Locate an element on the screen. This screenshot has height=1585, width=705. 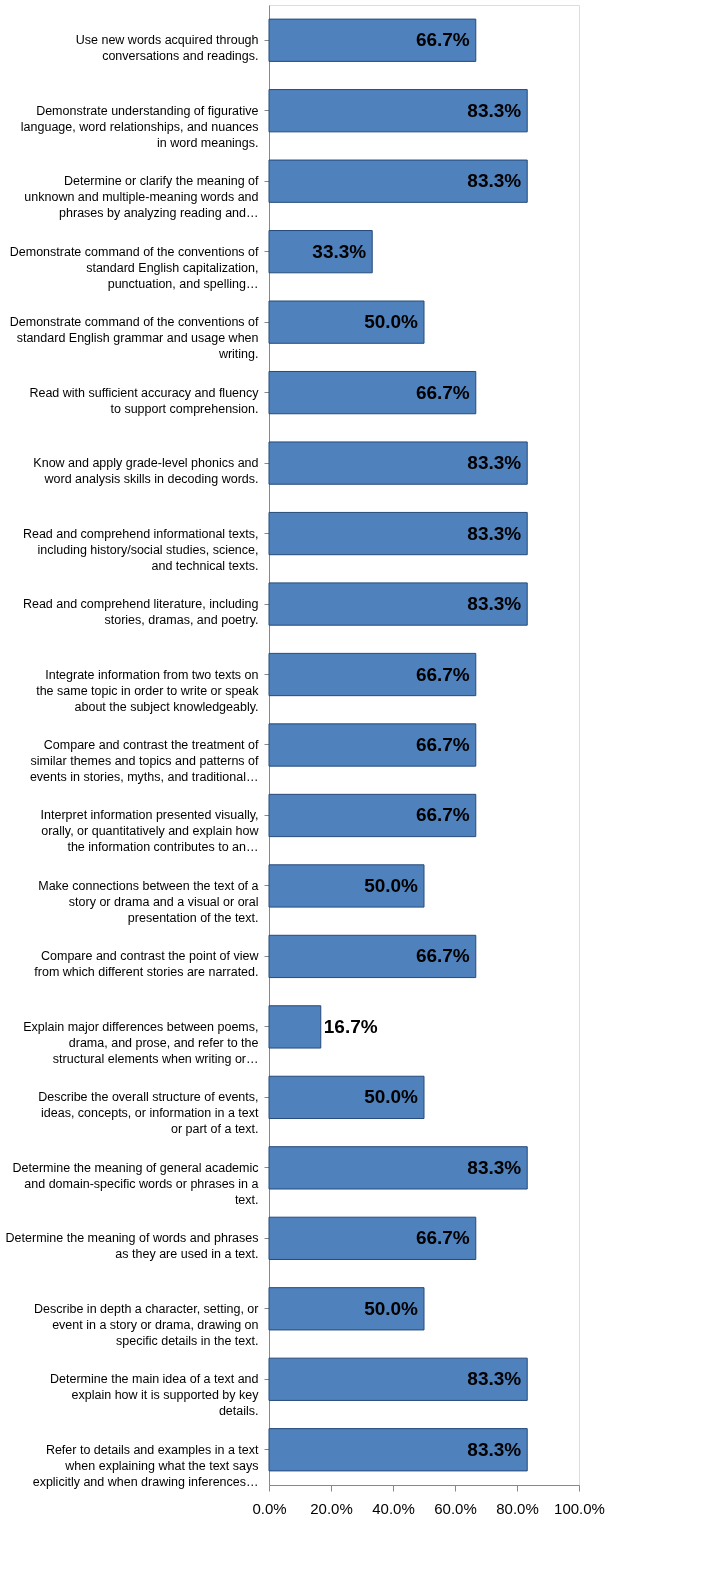
y-tick-label: Describe in depth a character, setting, or event in a story or drama, drawing on specific details in the text. is located at coordinates (146, 1324).